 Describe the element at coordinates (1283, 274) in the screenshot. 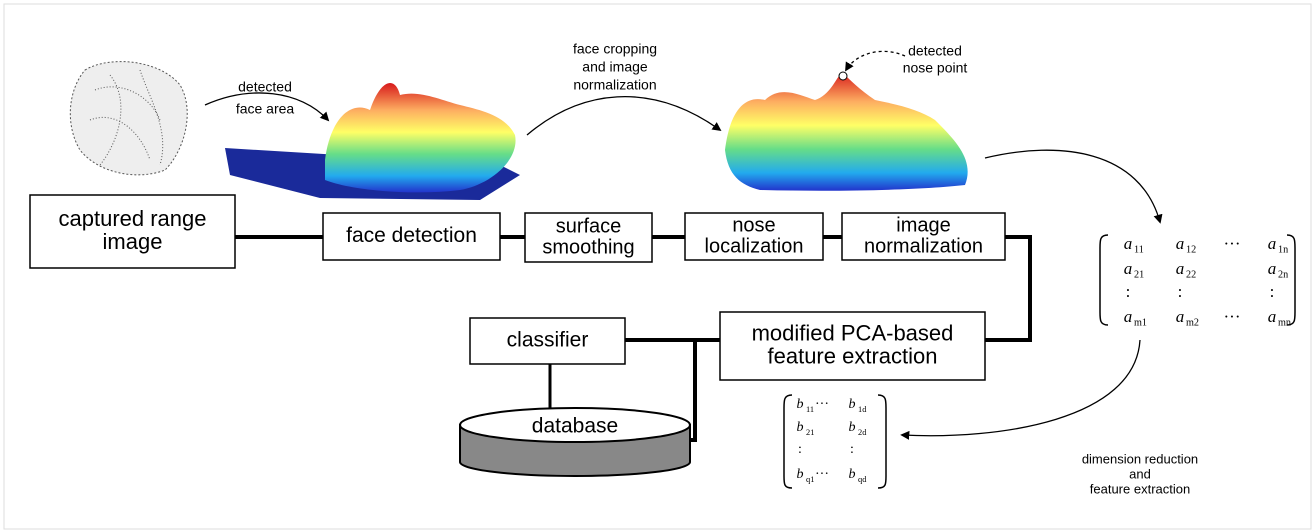

I see `matrix-subscript: 2n` at that location.